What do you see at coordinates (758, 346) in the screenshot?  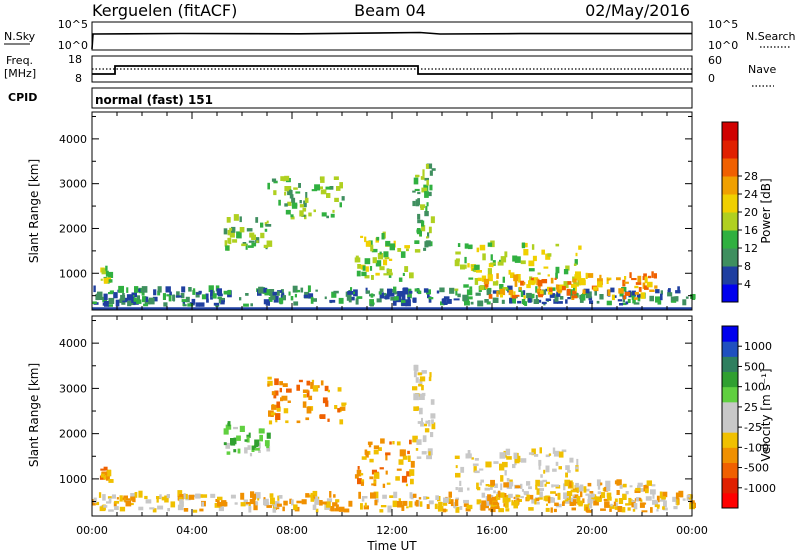 I see `colorbar-tick-label: 1000` at bounding box center [758, 346].